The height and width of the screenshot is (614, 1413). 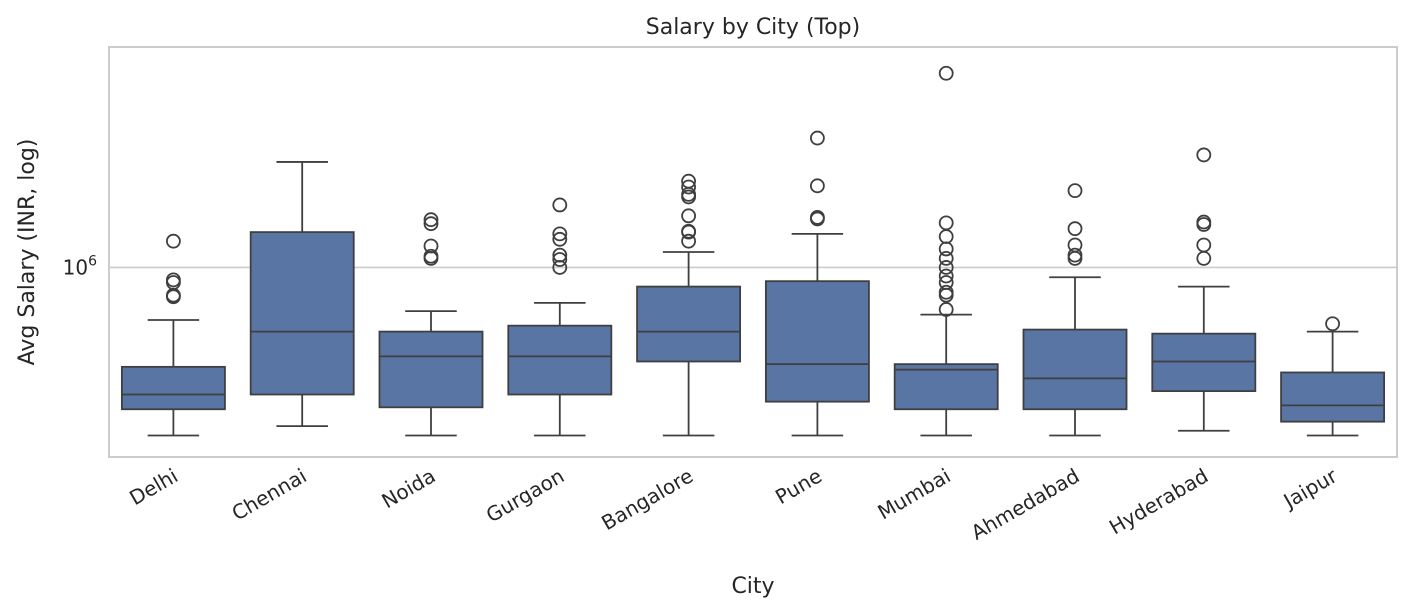 I want to click on box-gurgaon, so click(x=560, y=317).